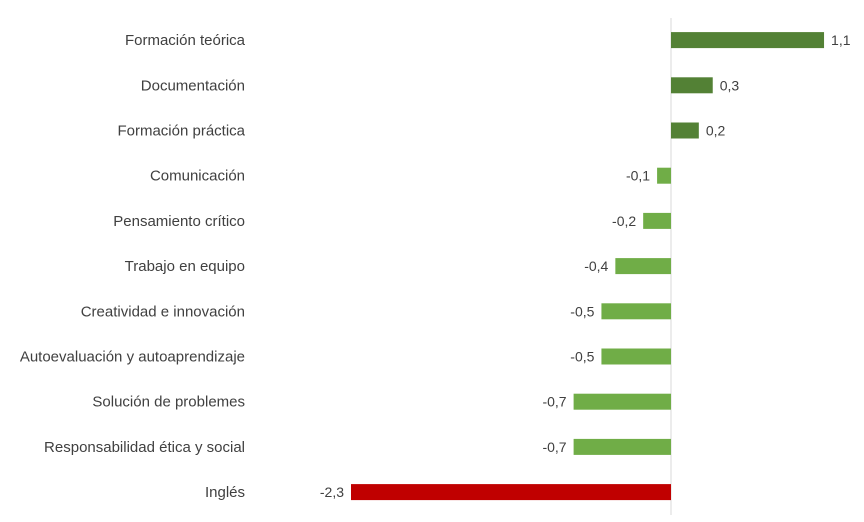 The width and height of the screenshot is (864, 522). What do you see at coordinates (332, 492) in the screenshot?
I see `value-label: -2,3` at bounding box center [332, 492].